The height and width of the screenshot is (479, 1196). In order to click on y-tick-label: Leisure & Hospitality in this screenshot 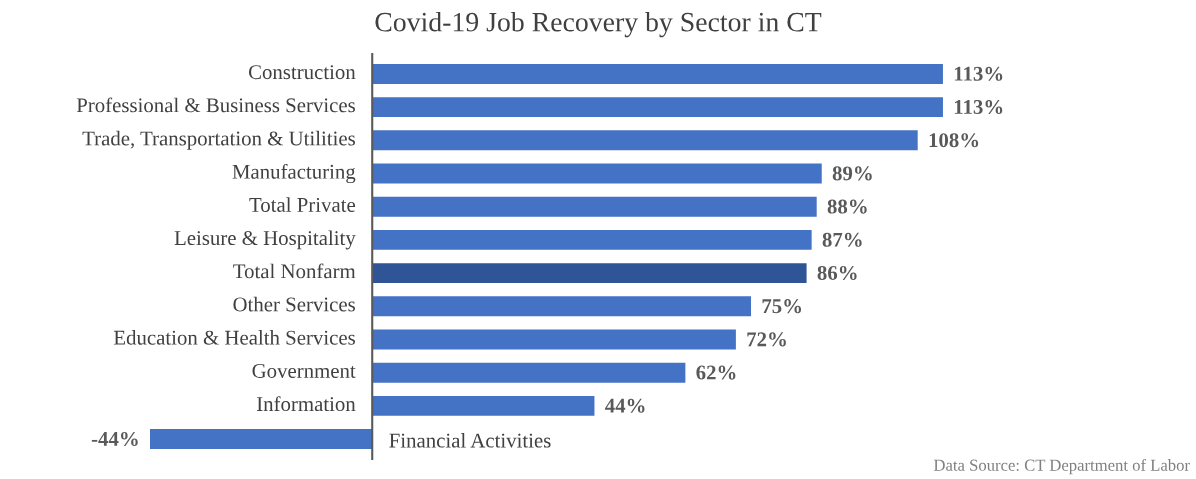, I will do `click(265, 240)`.